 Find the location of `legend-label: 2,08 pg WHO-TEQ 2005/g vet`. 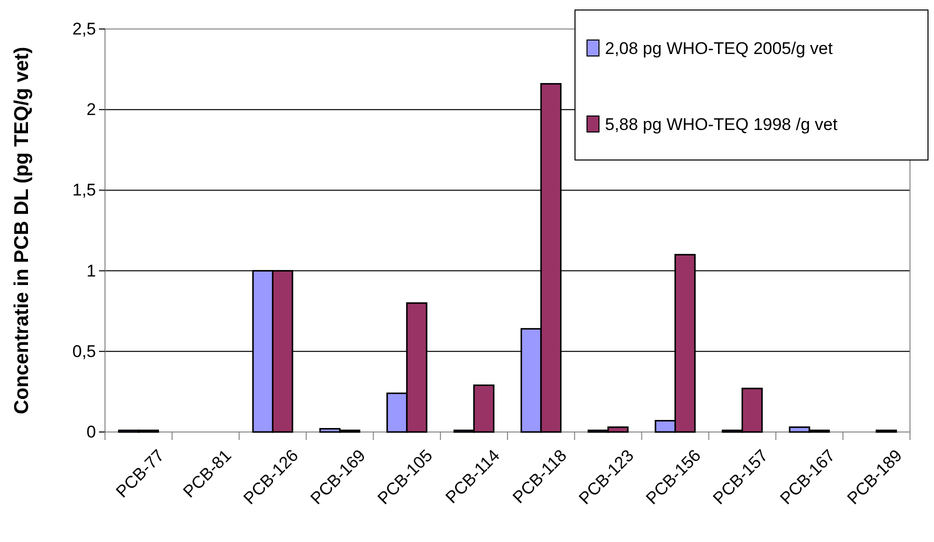

legend-label: 2,08 pg WHO-TEQ 2005/g vet is located at coordinates (719, 48).